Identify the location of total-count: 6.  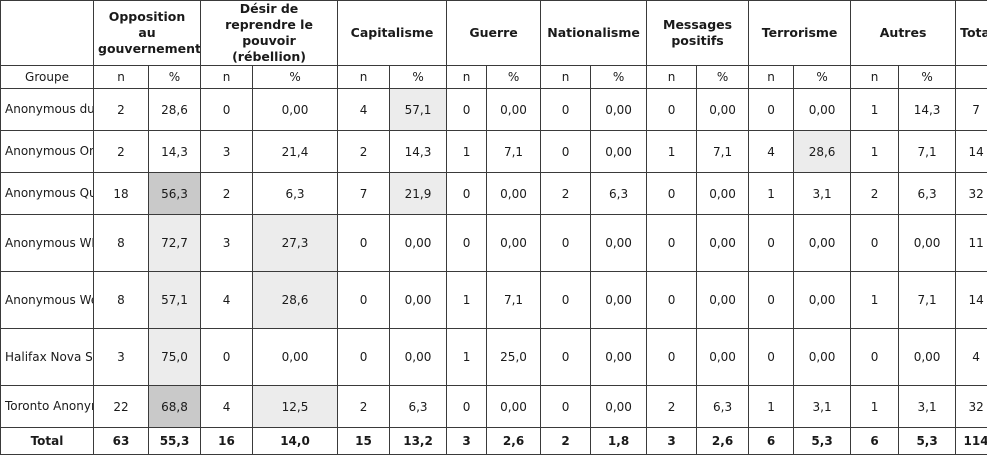
(771, 441).